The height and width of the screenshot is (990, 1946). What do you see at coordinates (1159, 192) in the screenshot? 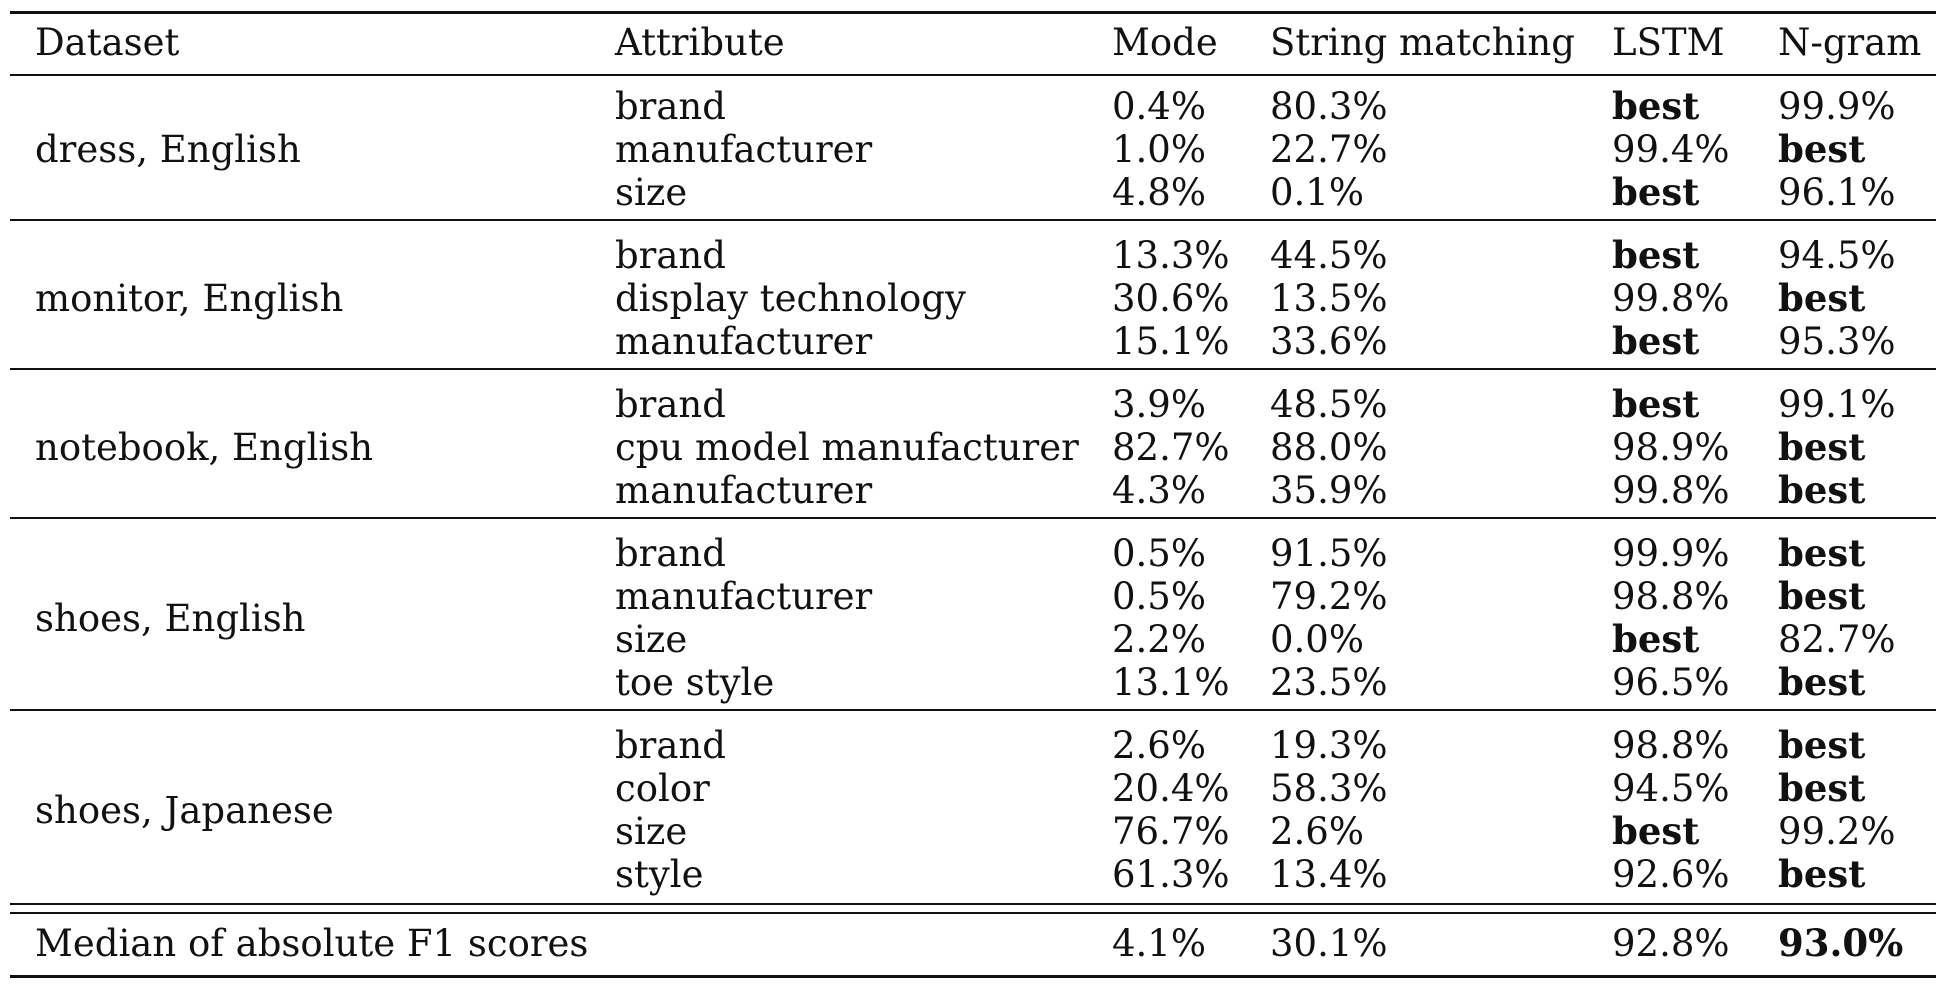
I see `mode-cell: 4.8%` at bounding box center [1159, 192].